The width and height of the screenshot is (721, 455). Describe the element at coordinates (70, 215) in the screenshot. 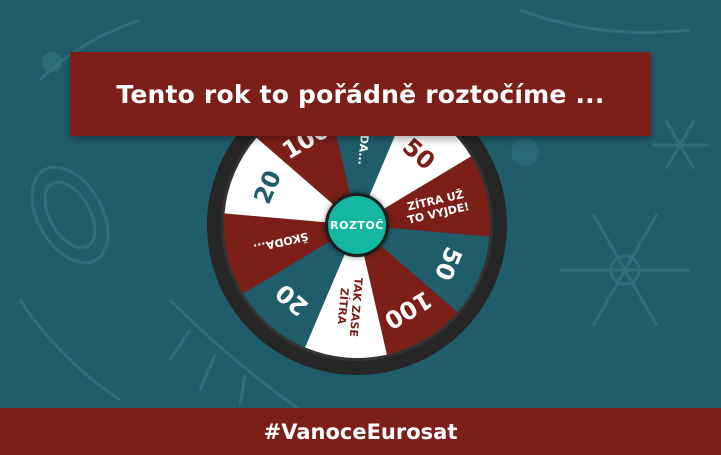

I see `pinecone-icon` at that location.